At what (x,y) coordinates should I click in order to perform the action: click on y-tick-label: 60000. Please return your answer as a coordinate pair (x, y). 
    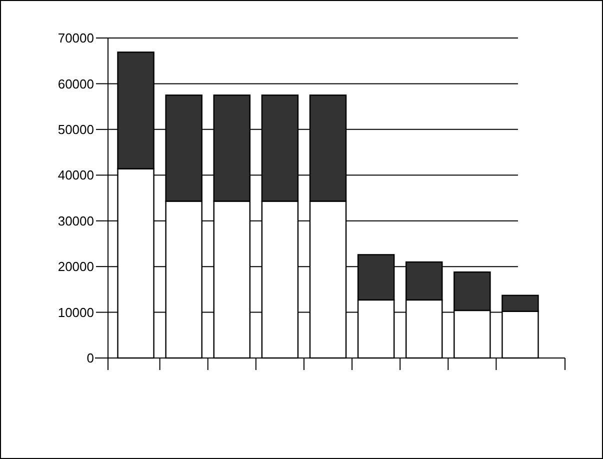
    Looking at the image, I should click on (76, 84).